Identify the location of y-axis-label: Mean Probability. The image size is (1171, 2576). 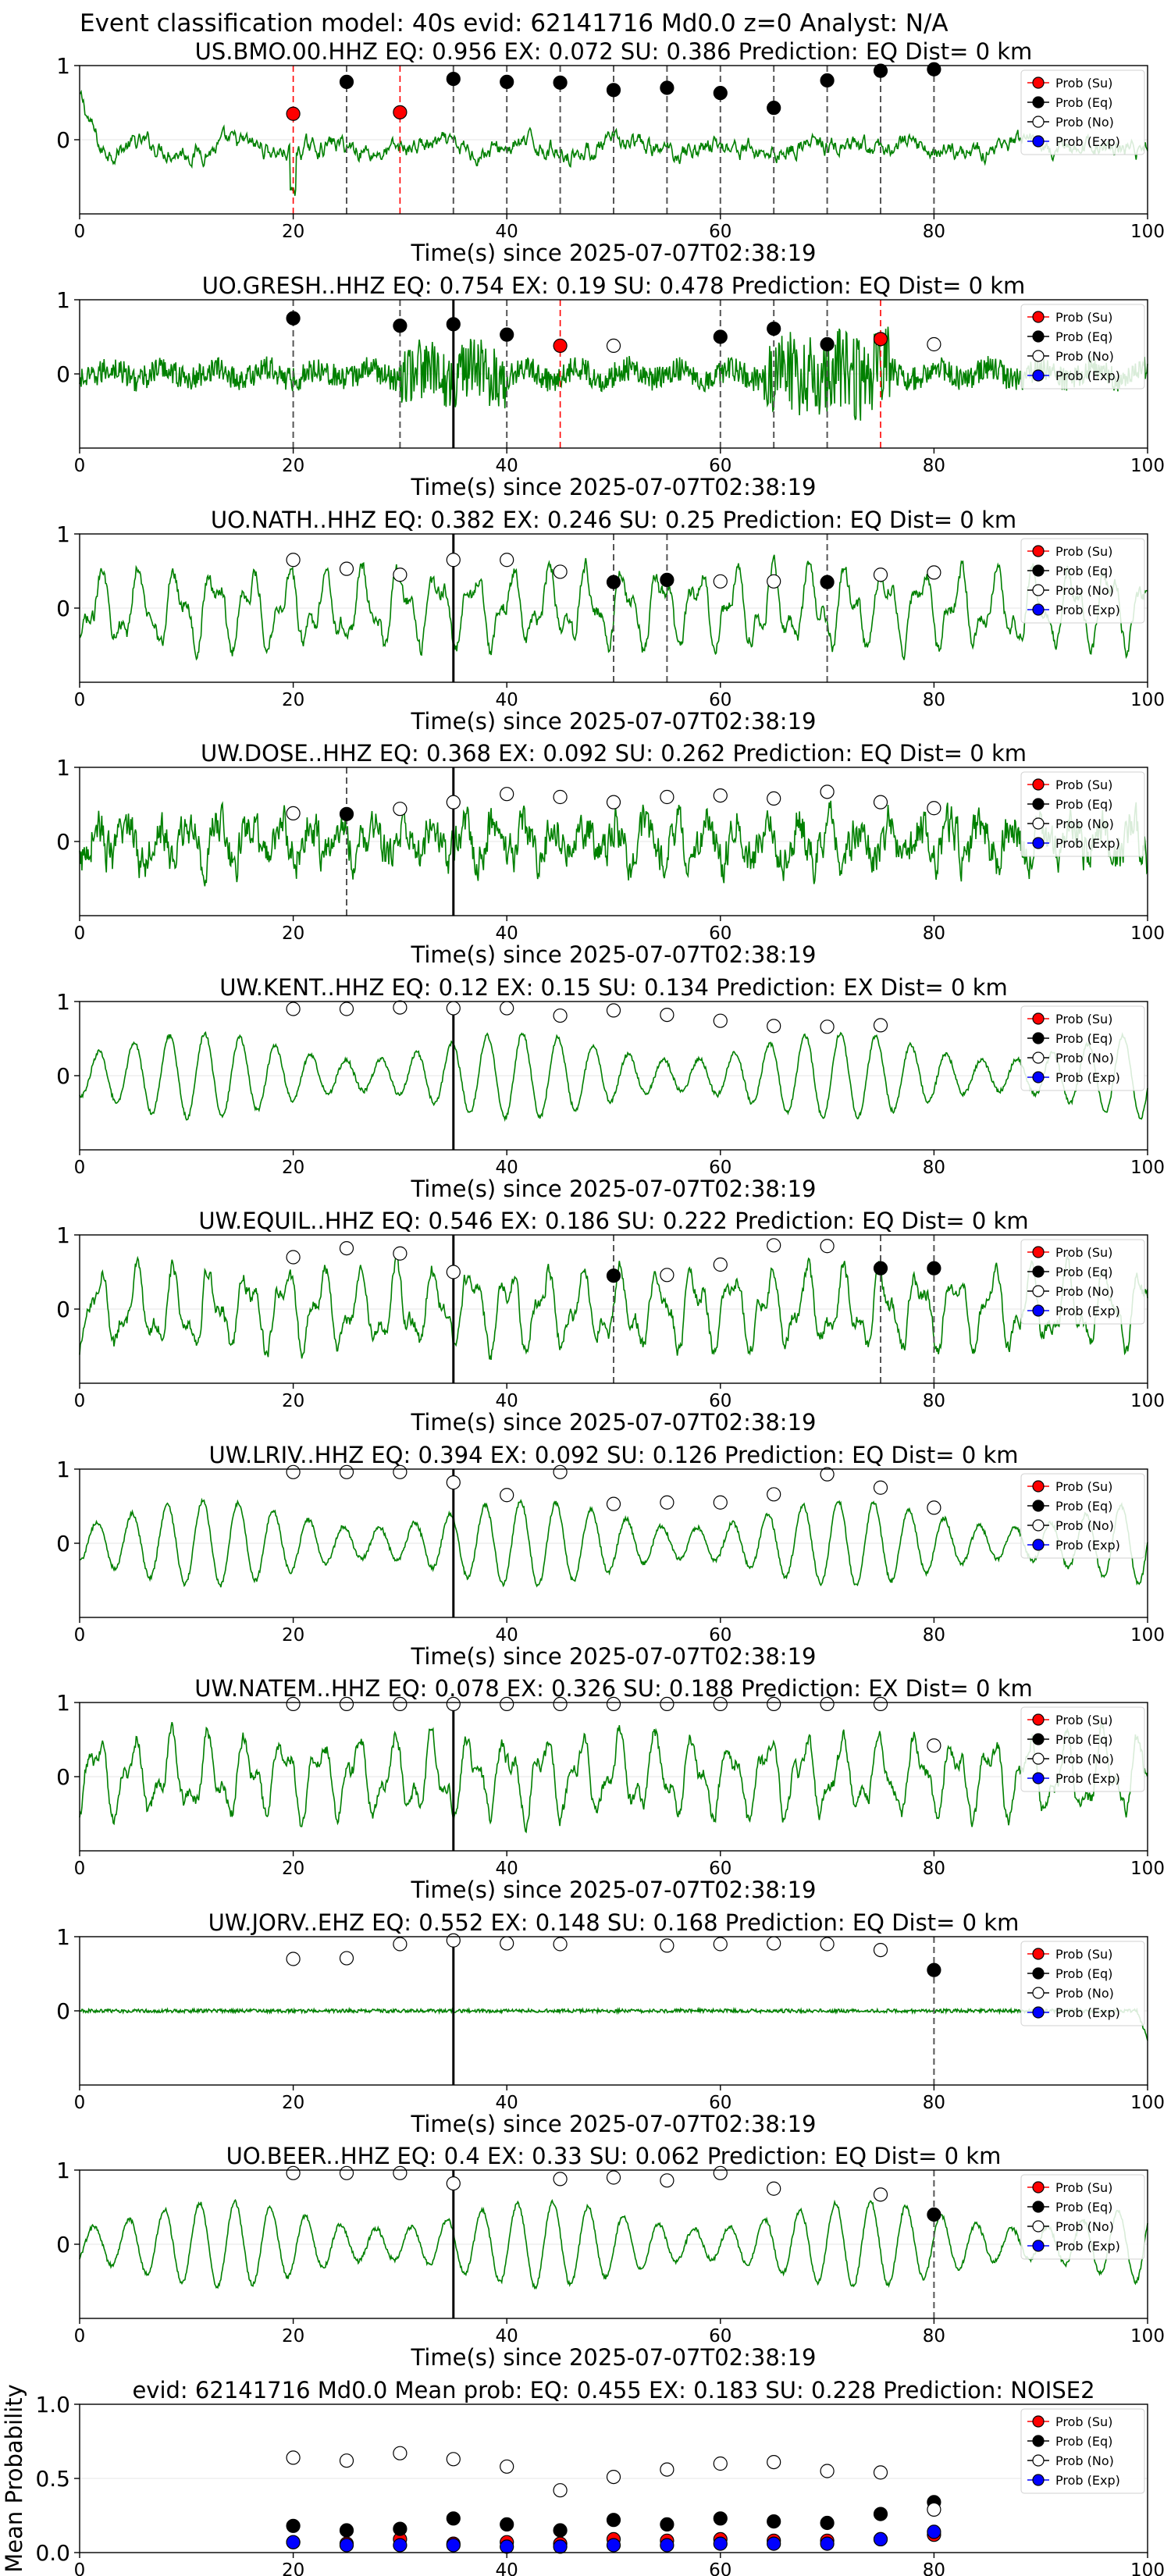
(14, 2478).